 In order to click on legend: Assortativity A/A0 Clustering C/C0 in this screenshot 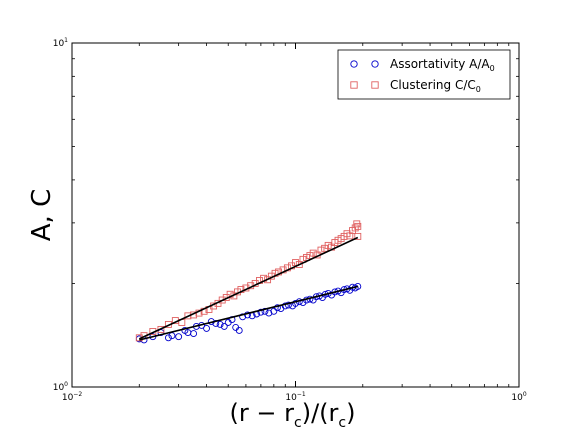, I will do `click(424, 74)`.